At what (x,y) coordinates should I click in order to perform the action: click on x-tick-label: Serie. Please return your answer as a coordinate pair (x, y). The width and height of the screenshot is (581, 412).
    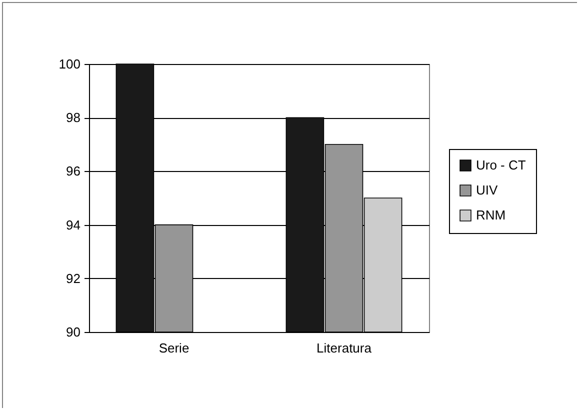
    Looking at the image, I should click on (174, 348).